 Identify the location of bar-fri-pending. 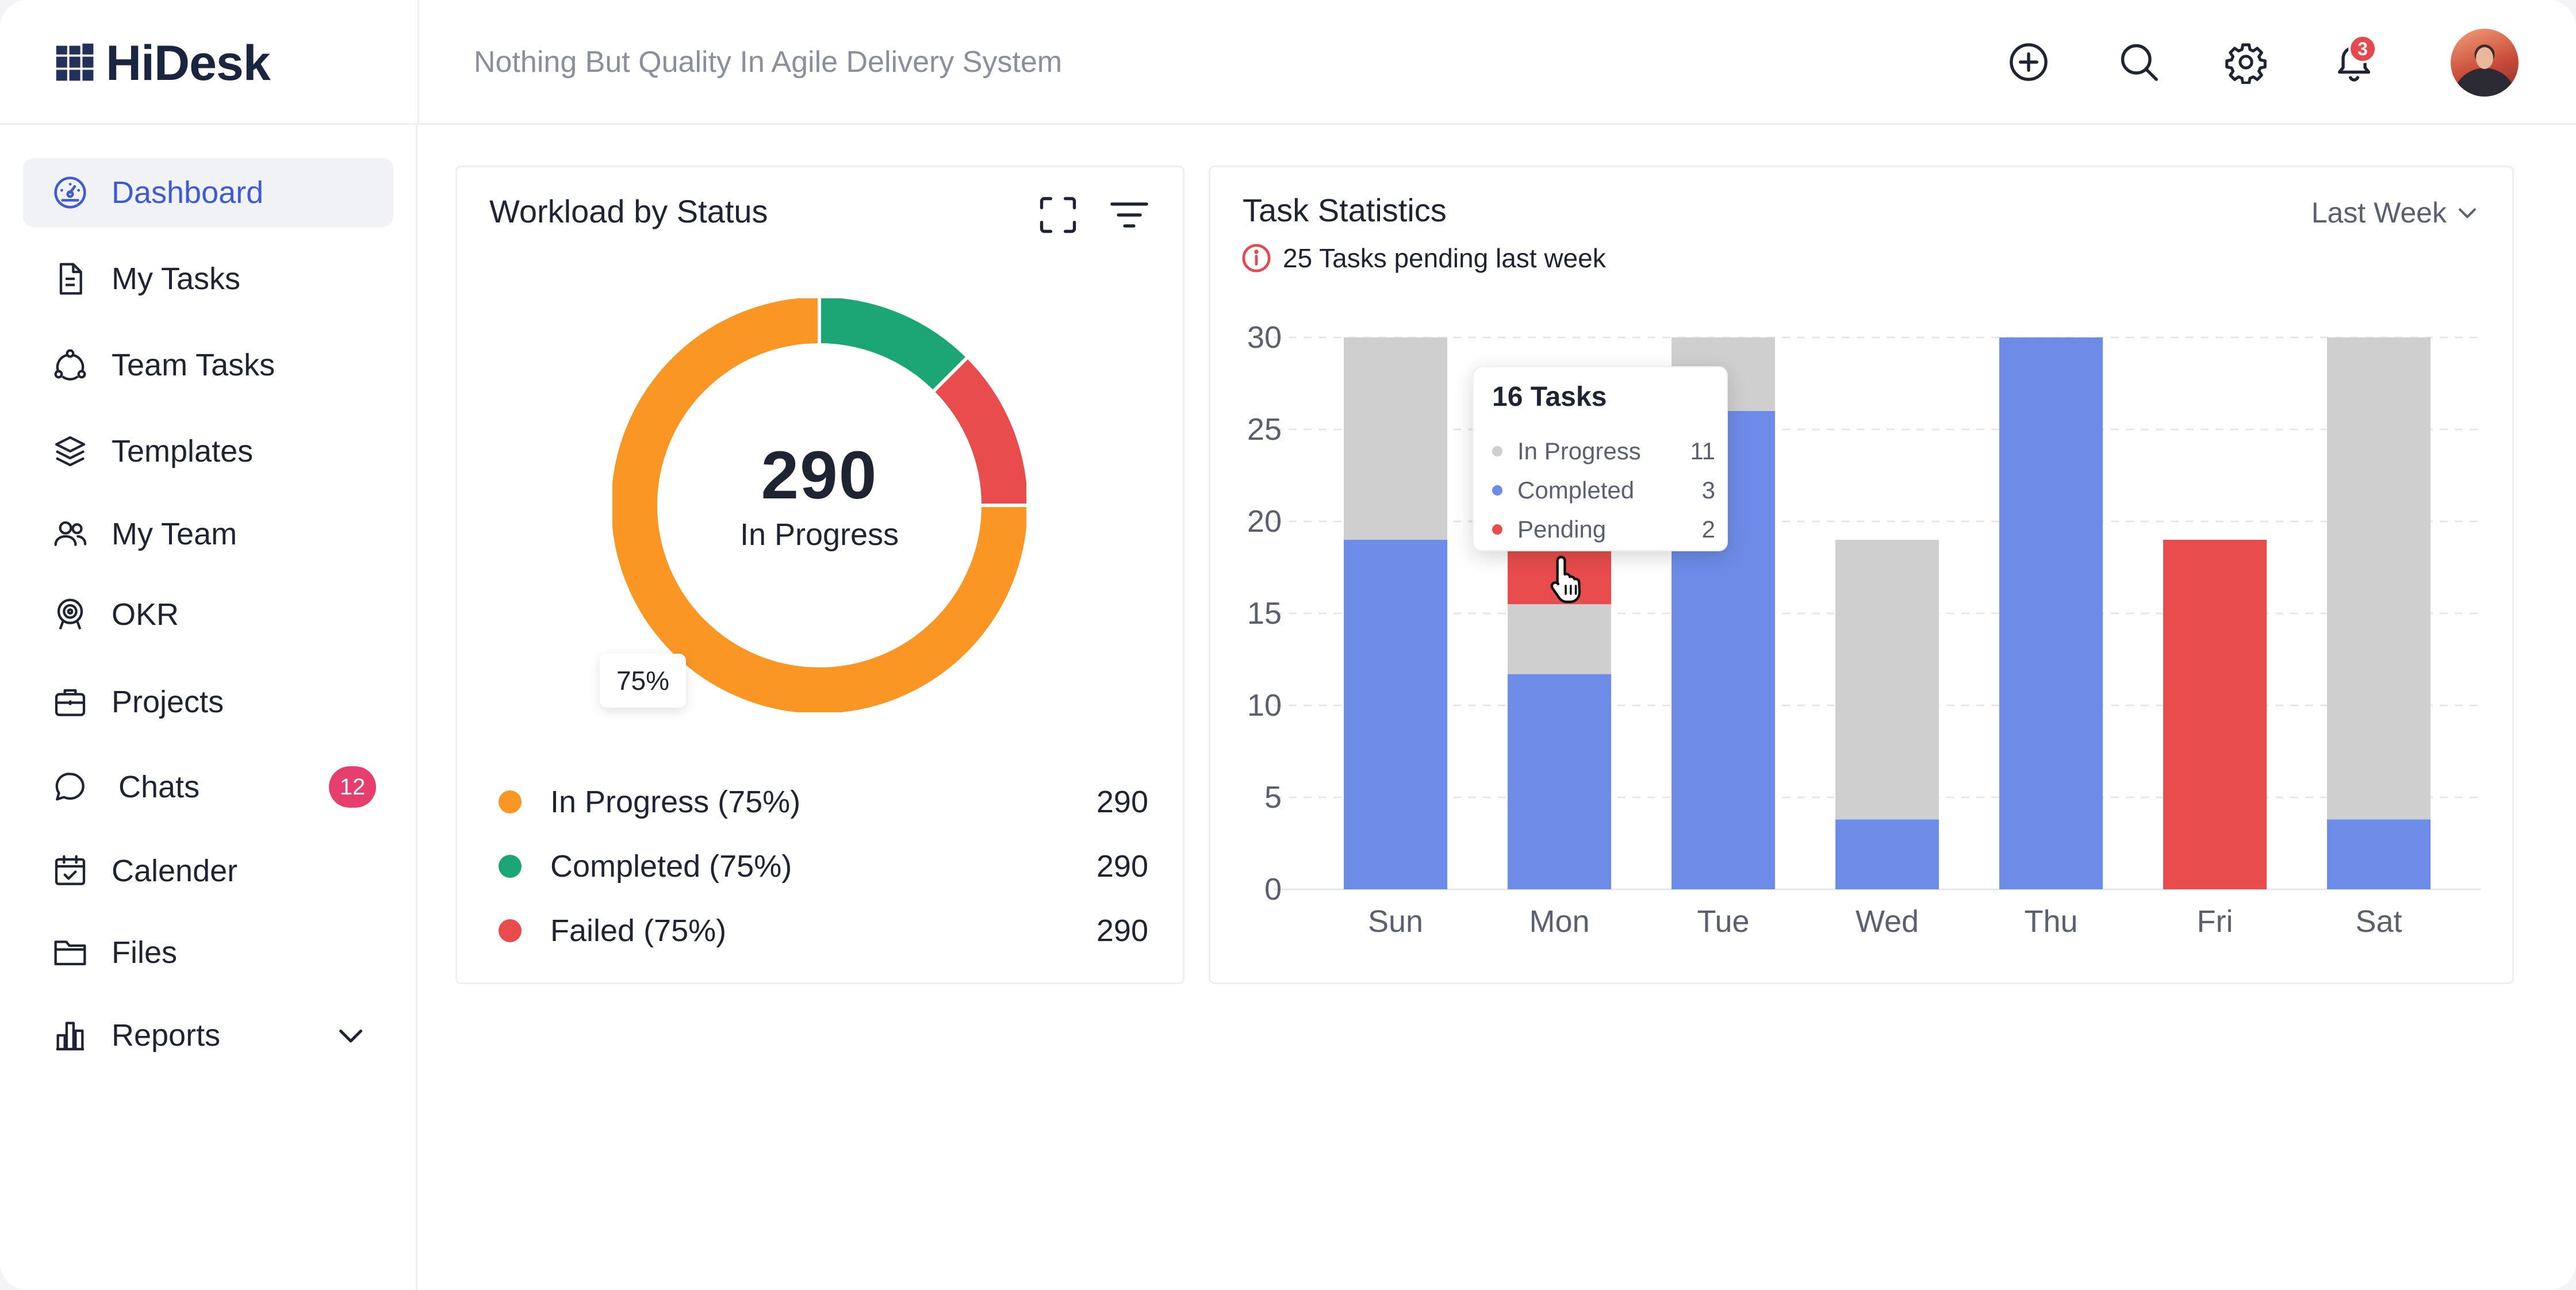
(2215, 714).